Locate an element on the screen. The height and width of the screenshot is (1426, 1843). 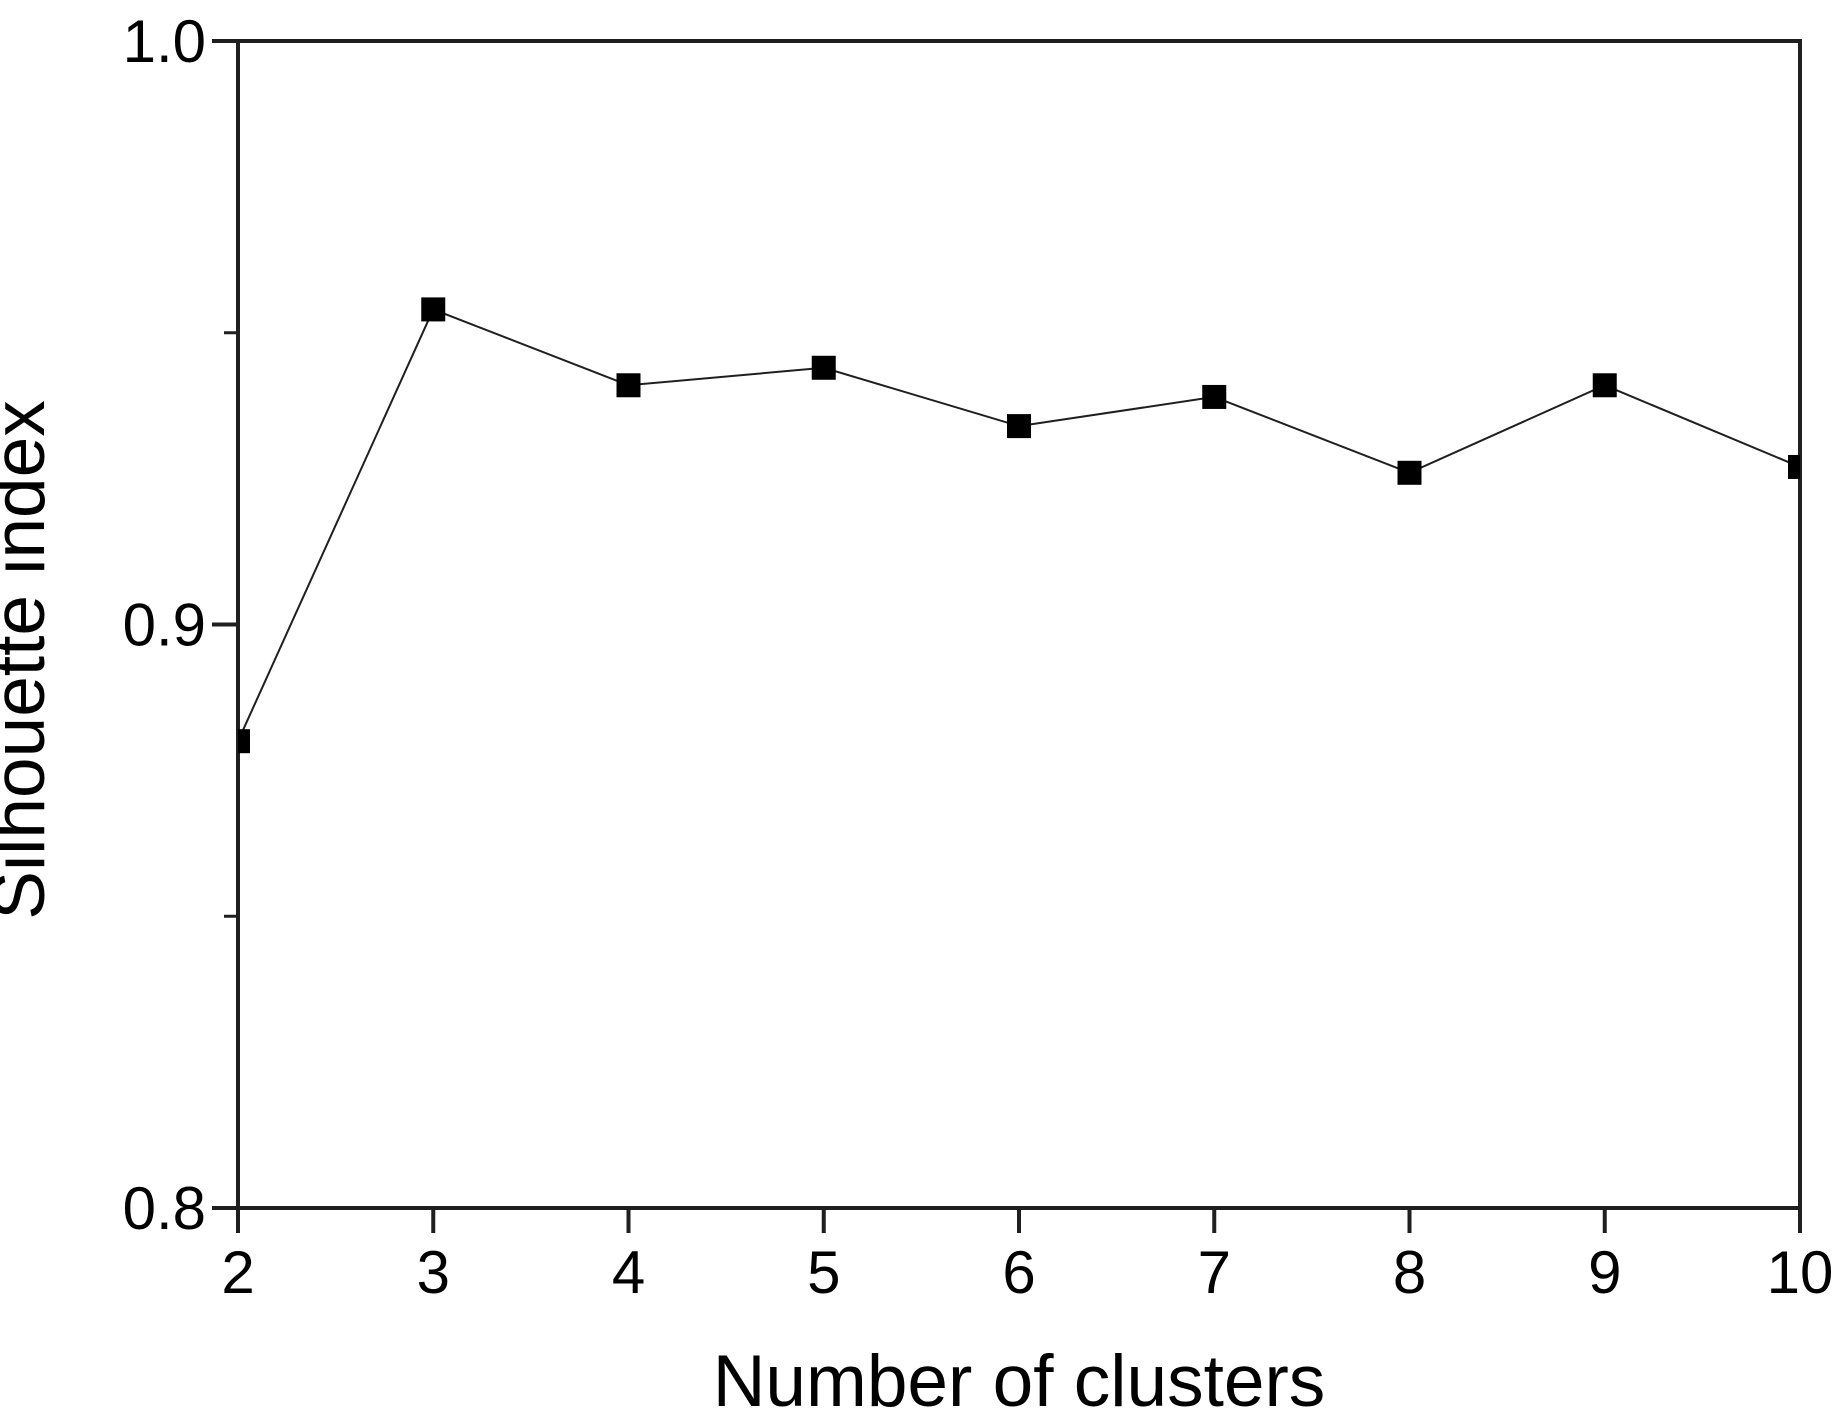
y-axis: 1.0 0.9 0.8 is located at coordinates (180, 625).